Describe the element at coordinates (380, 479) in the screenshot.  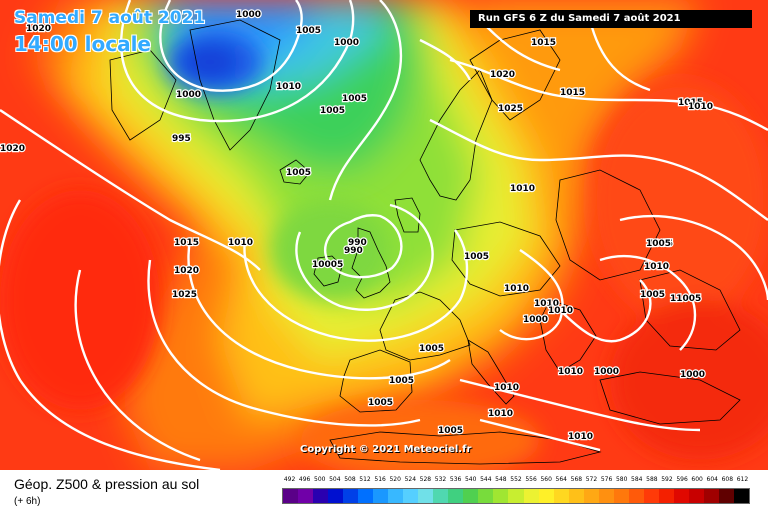
I see `legend-value-label: 516` at that location.